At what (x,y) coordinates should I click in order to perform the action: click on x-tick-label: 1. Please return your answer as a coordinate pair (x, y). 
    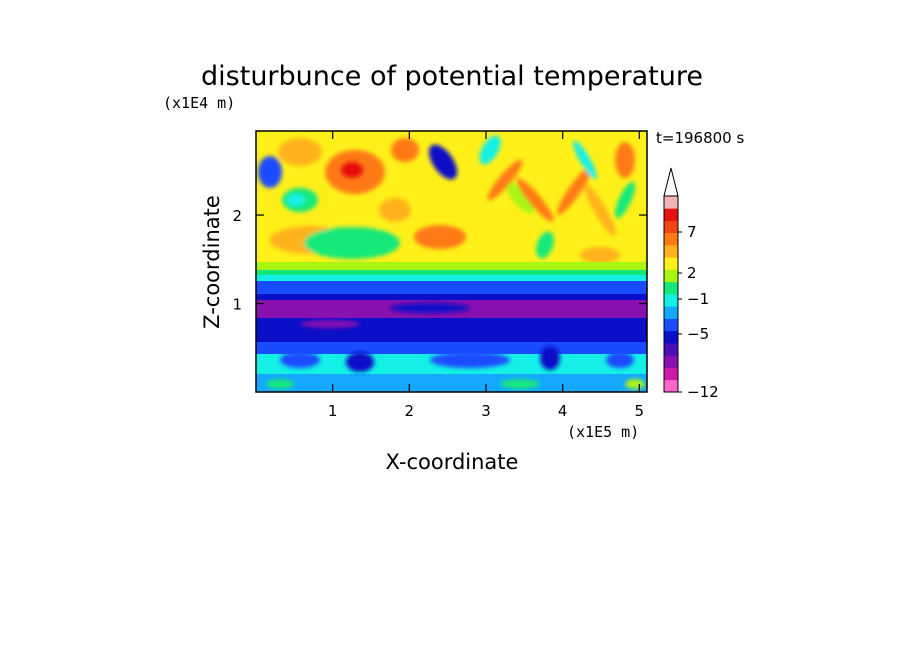
    Looking at the image, I should click on (333, 411).